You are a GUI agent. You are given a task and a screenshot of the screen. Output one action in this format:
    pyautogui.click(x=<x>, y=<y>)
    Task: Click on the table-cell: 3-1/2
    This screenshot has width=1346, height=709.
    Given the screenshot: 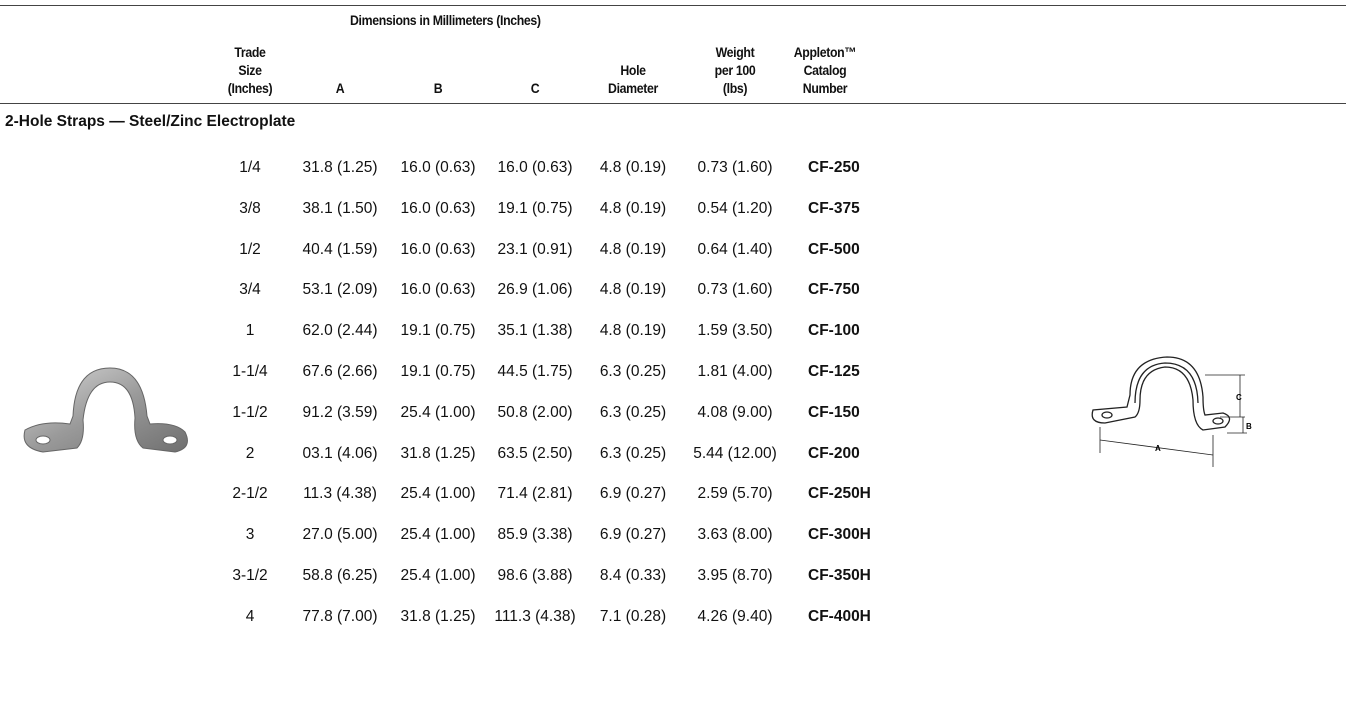 What is the action you would take?
    pyautogui.click(x=250, y=575)
    